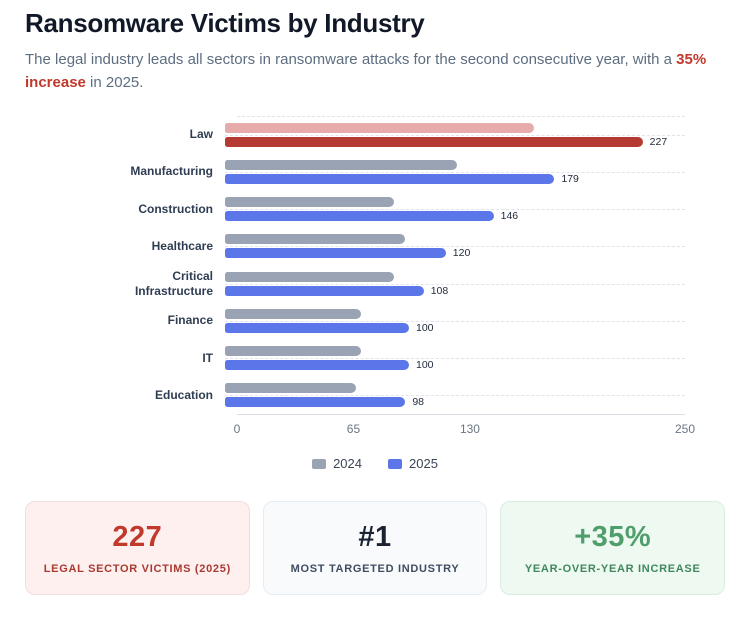 The height and width of the screenshot is (619, 750). Describe the element at coordinates (183, 394) in the screenshot. I see `category-label: Education` at that location.